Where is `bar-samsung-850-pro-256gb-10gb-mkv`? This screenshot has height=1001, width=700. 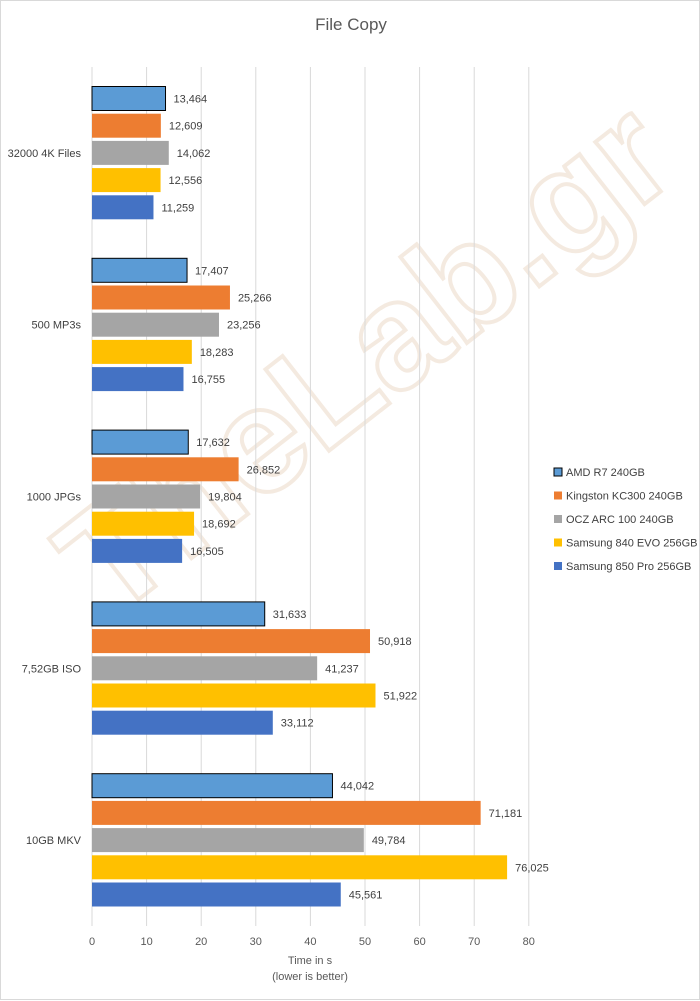
bar-samsung-850-pro-256gb-10gb-mkv is located at coordinates (216, 894).